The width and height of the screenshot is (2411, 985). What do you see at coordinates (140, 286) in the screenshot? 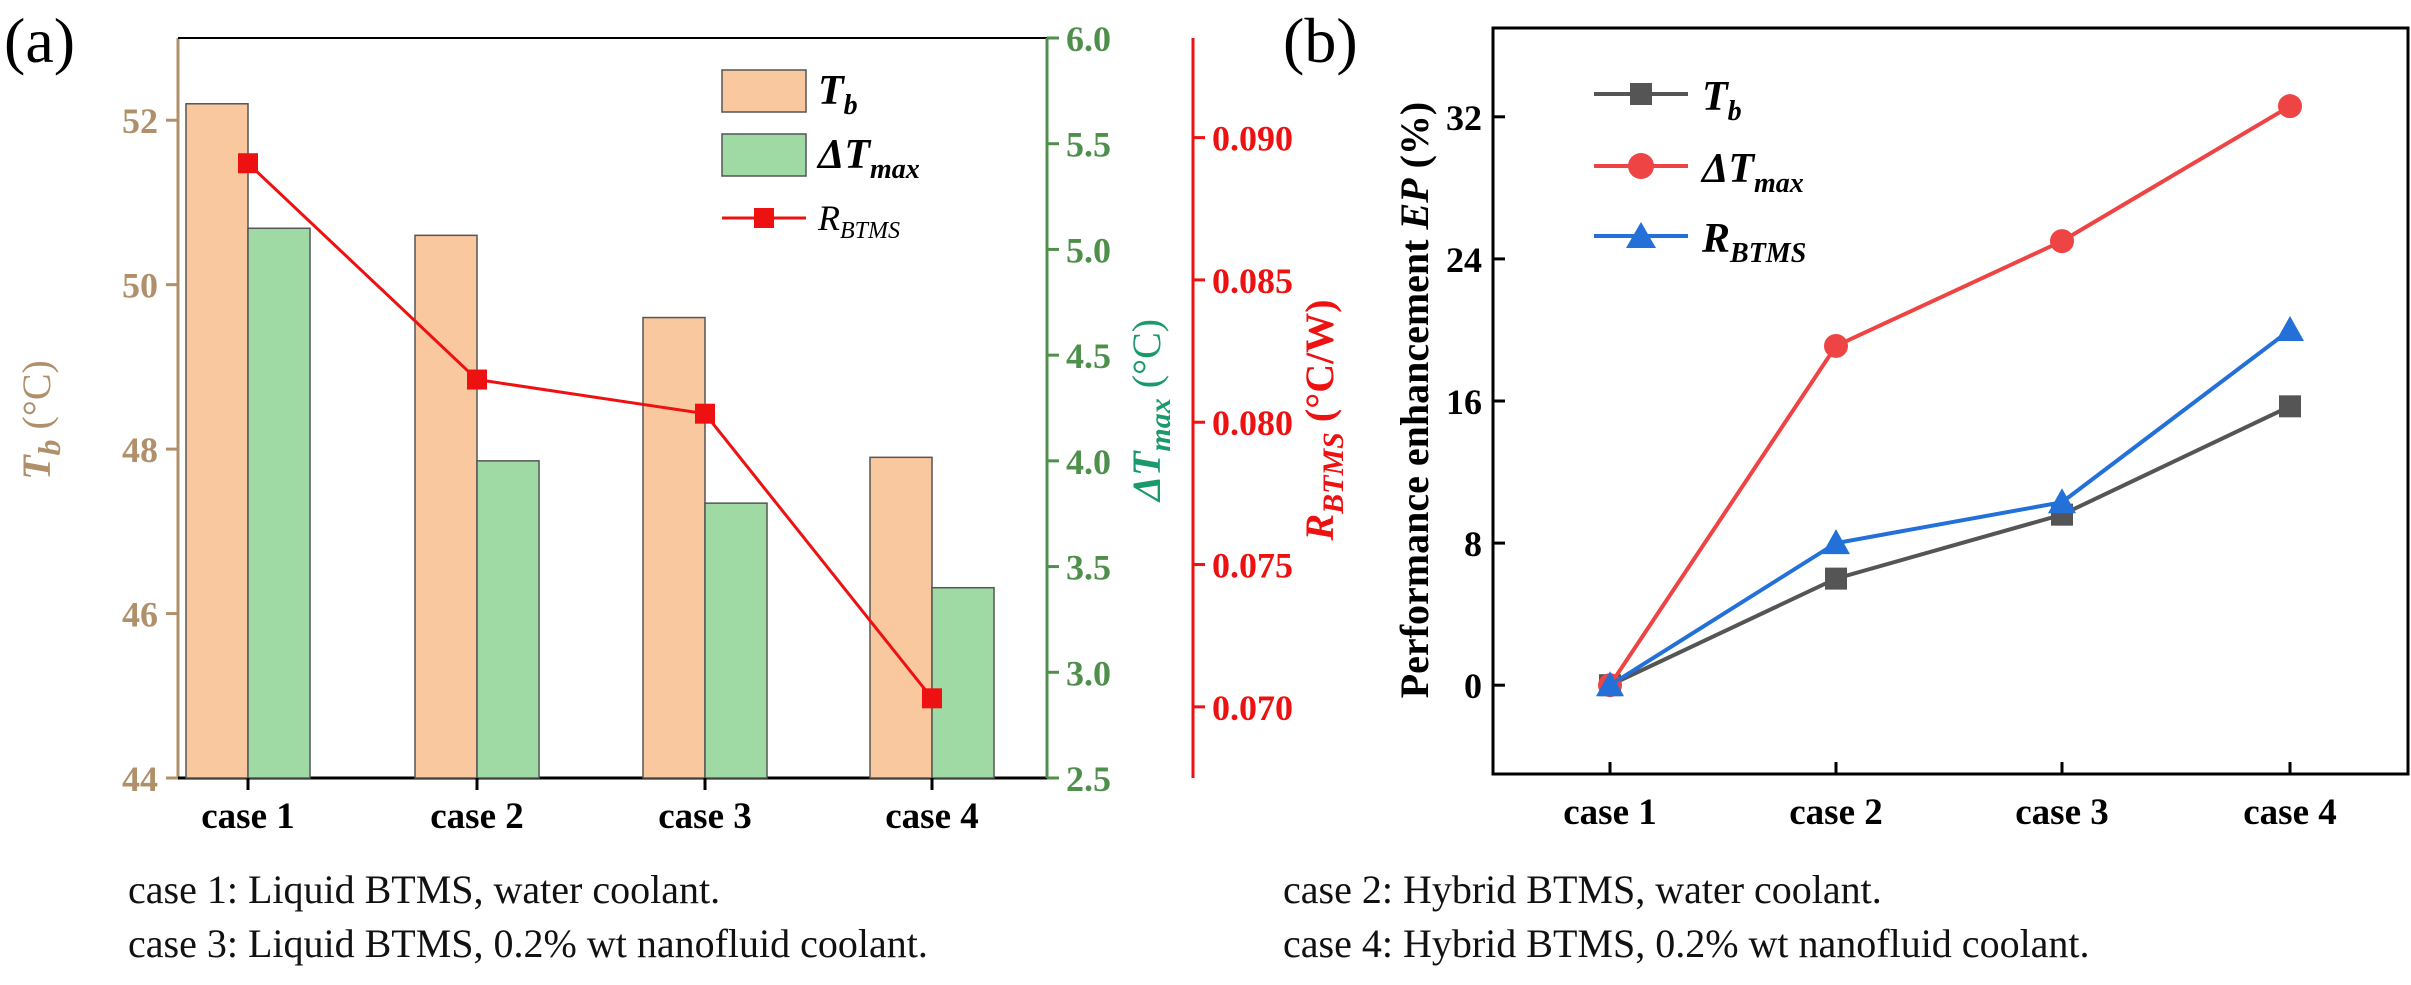
I see `left-tick-label: 50` at bounding box center [140, 286].